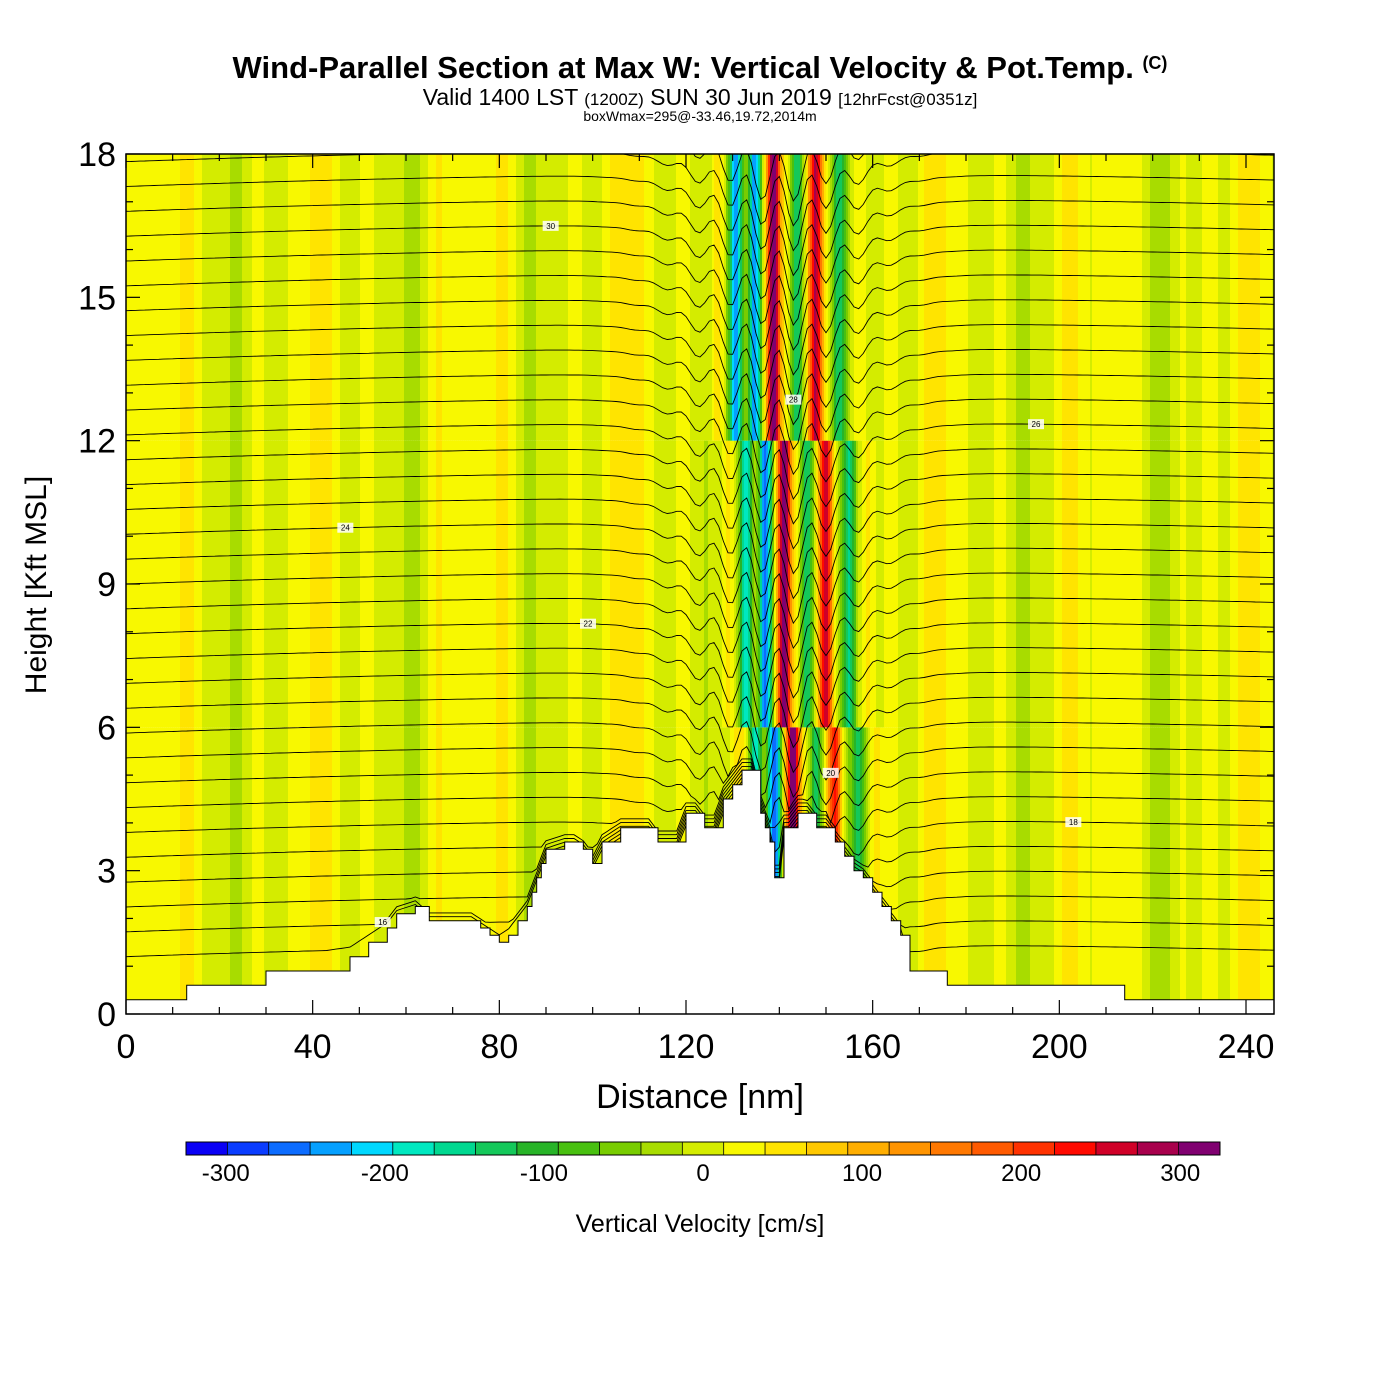 The height and width of the screenshot is (1400, 1400). I want to click on theta-contour-line, so click(700, 213).